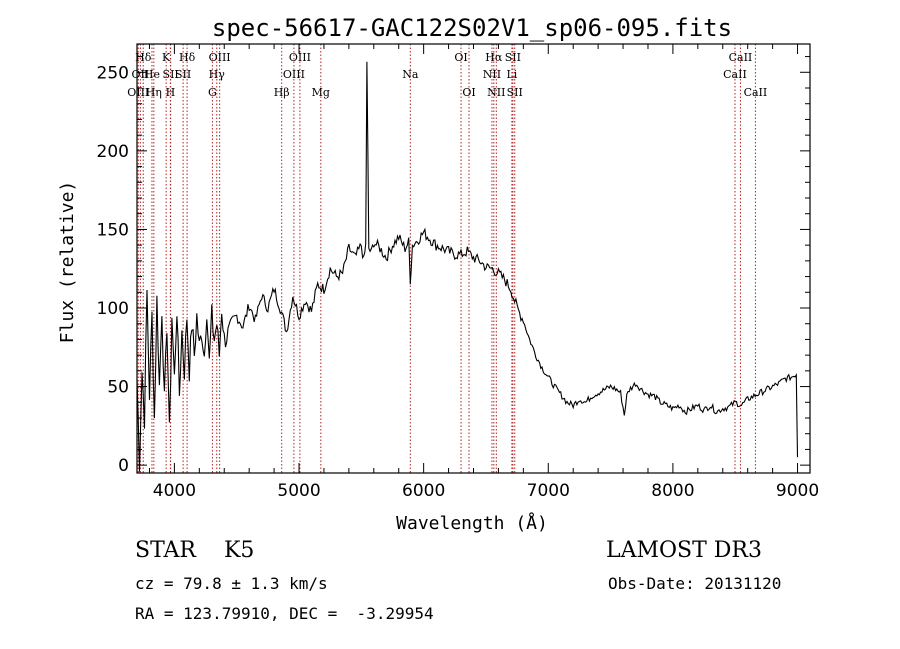 This screenshot has height=649, width=900. I want to click on line-label: He, so click(152, 74).